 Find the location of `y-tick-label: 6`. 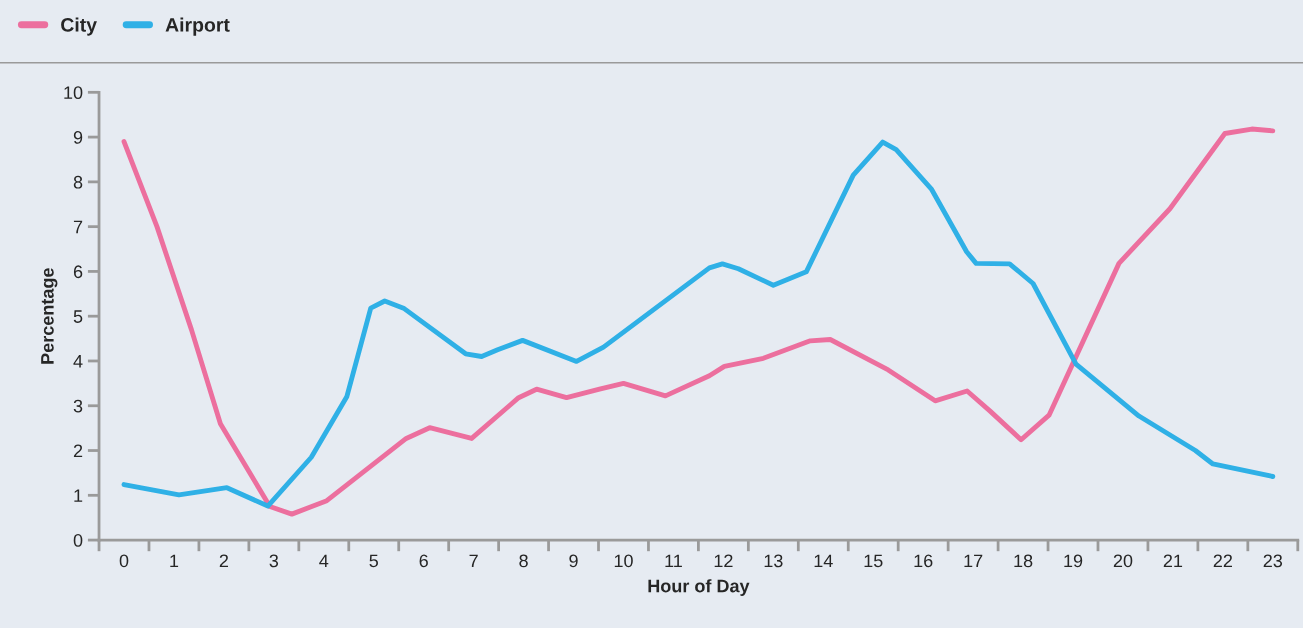

y-tick-label: 6 is located at coordinates (78, 272).